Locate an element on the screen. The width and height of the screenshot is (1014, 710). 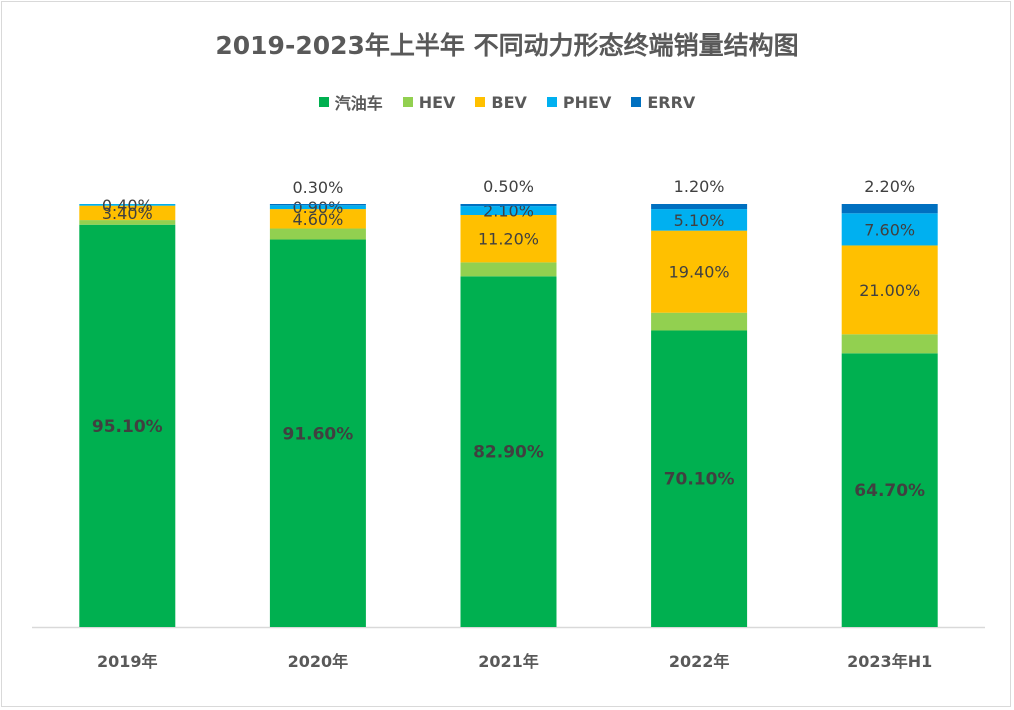
legend-label: HEV is located at coordinates (437, 102).